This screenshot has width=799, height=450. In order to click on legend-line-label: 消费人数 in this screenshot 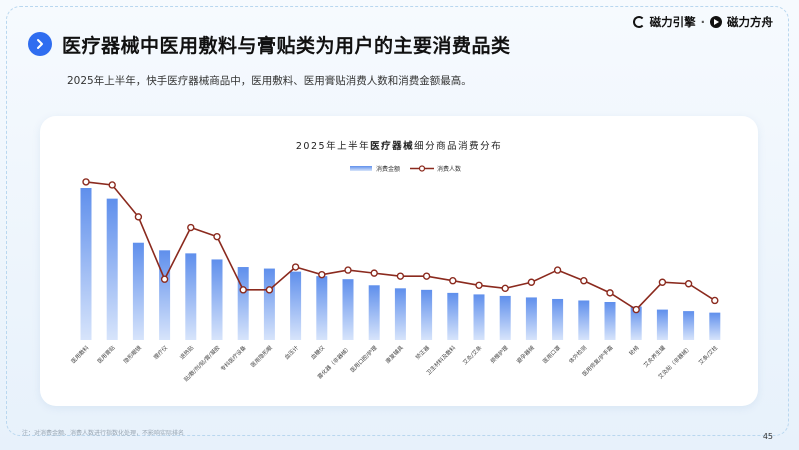, I will do `click(449, 169)`.